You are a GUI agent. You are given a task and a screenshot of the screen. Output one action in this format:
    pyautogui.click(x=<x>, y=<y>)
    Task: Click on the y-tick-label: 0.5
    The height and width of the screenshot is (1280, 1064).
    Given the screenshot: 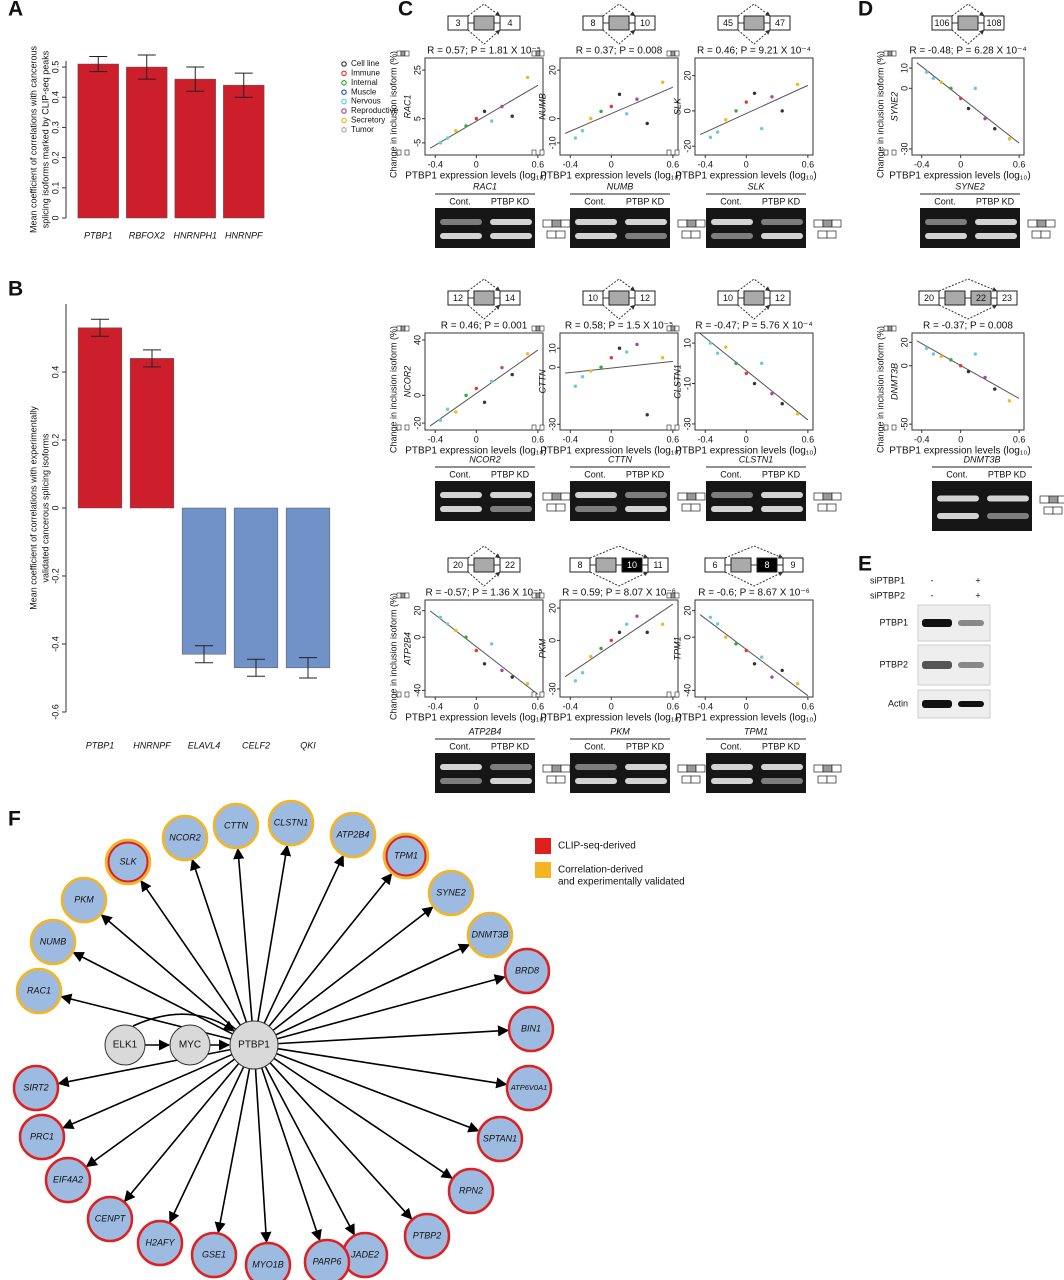 What is the action you would take?
    pyautogui.click(x=55, y=67)
    